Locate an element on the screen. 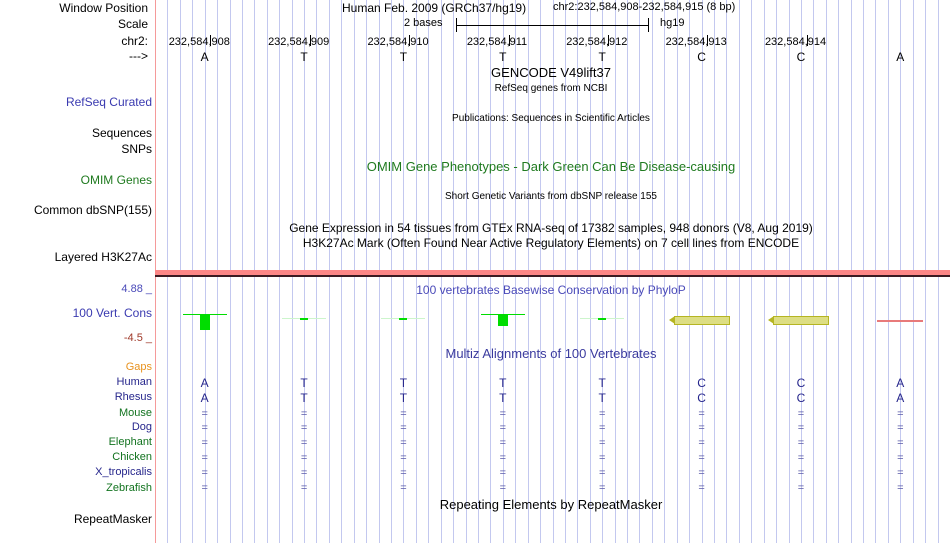 This screenshot has height=543, width=950. track-label-species-zebrafish: Zebrafish is located at coordinates (129, 488).